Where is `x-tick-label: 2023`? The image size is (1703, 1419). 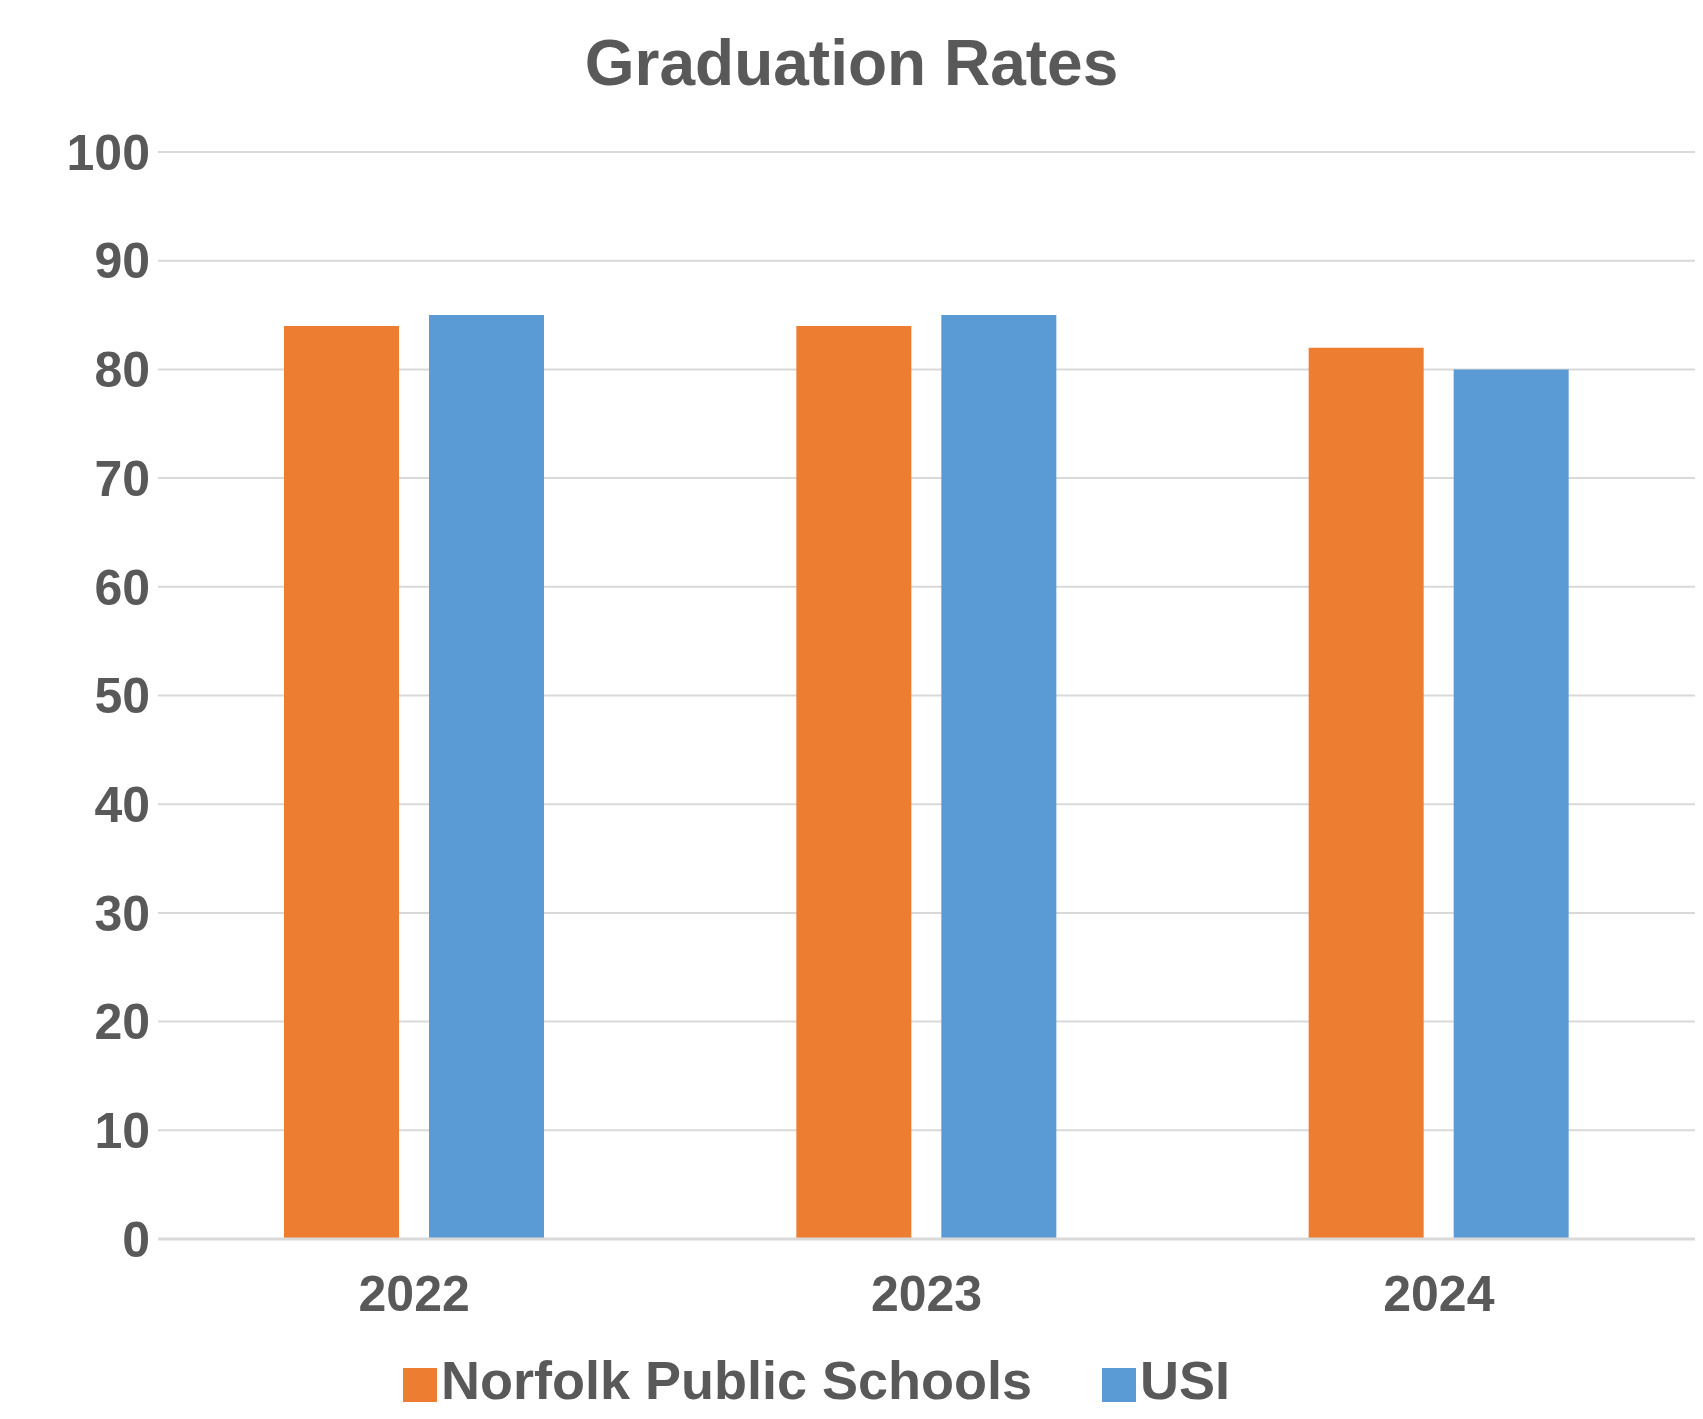 x-tick-label: 2023 is located at coordinates (926, 1293).